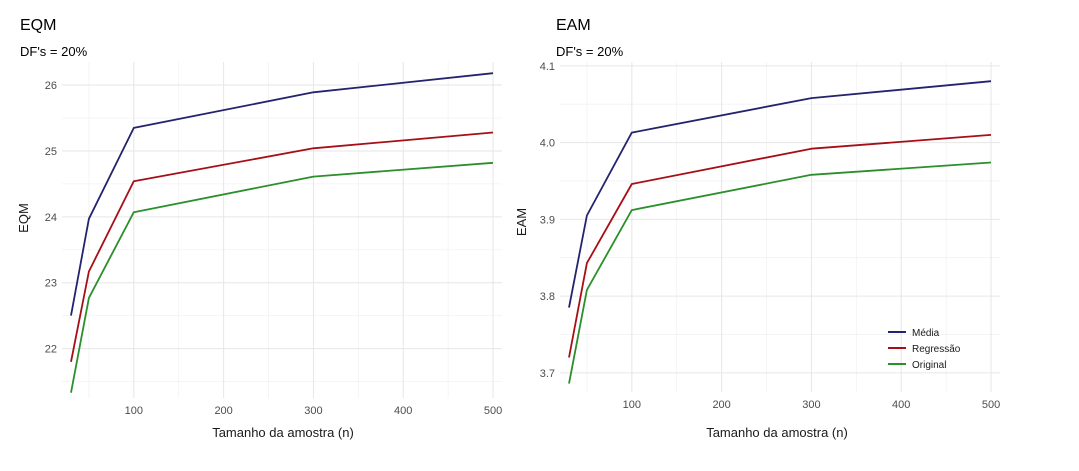 The width and height of the screenshot is (1079, 471). Describe the element at coordinates (493, 411) in the screenshot. I see `eqm-x-tick-label: 500` at that location.